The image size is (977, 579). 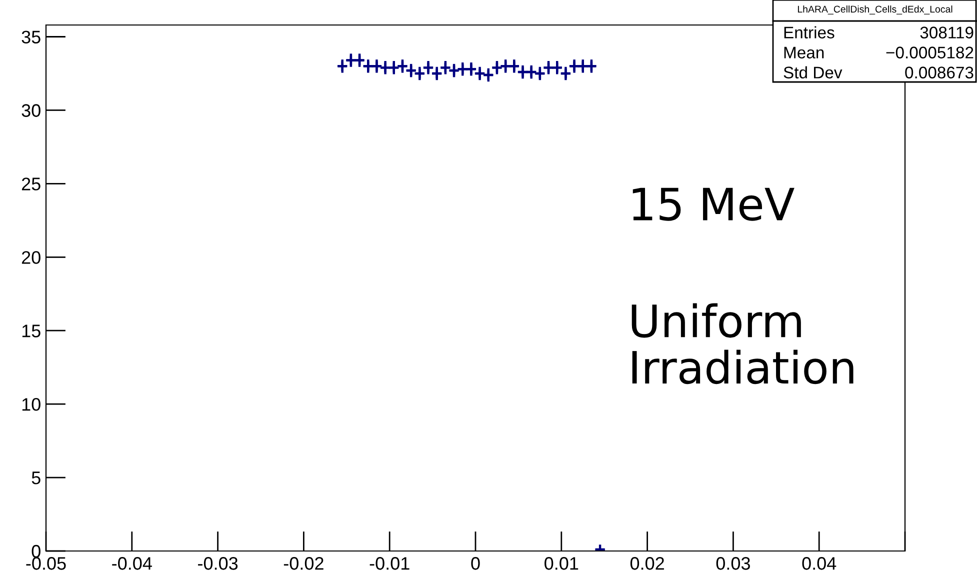 I want to click on x-tick-label: 0.02, so click(x=647, y=563).